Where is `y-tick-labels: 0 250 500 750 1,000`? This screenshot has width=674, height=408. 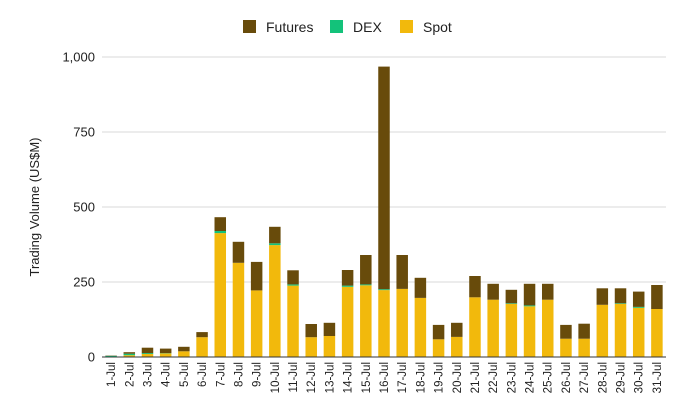 y-tick-labels: 0 250 500 750 1,000 is located at coordinates (78, 207).